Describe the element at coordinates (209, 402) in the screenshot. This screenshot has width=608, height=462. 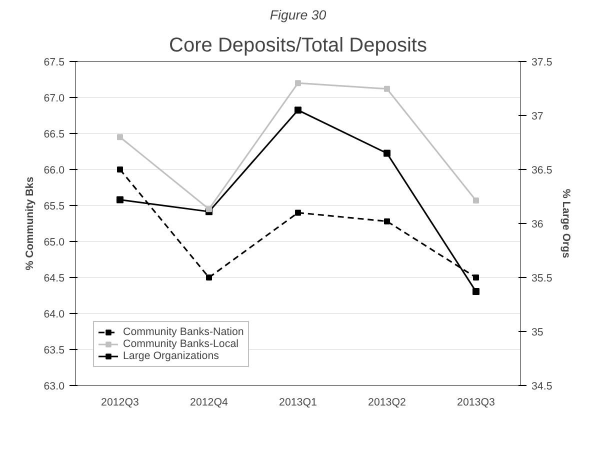
I see `x-tick-label: 2012Q4` at that location.